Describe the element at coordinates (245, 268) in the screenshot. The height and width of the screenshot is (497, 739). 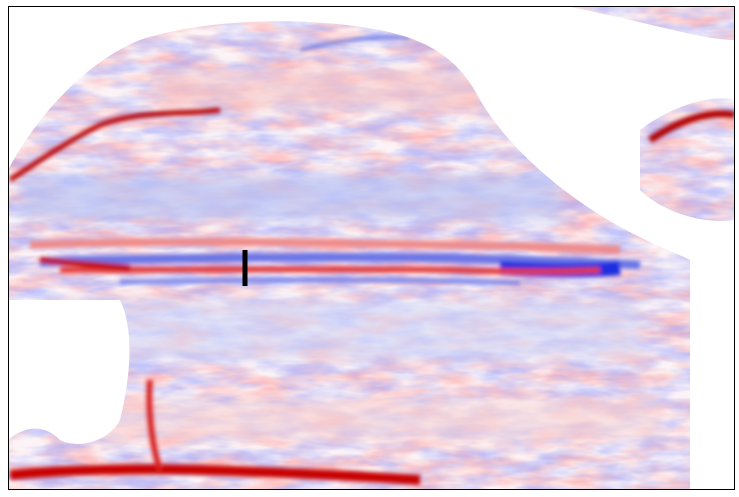
I see `transect-marker` at that location.